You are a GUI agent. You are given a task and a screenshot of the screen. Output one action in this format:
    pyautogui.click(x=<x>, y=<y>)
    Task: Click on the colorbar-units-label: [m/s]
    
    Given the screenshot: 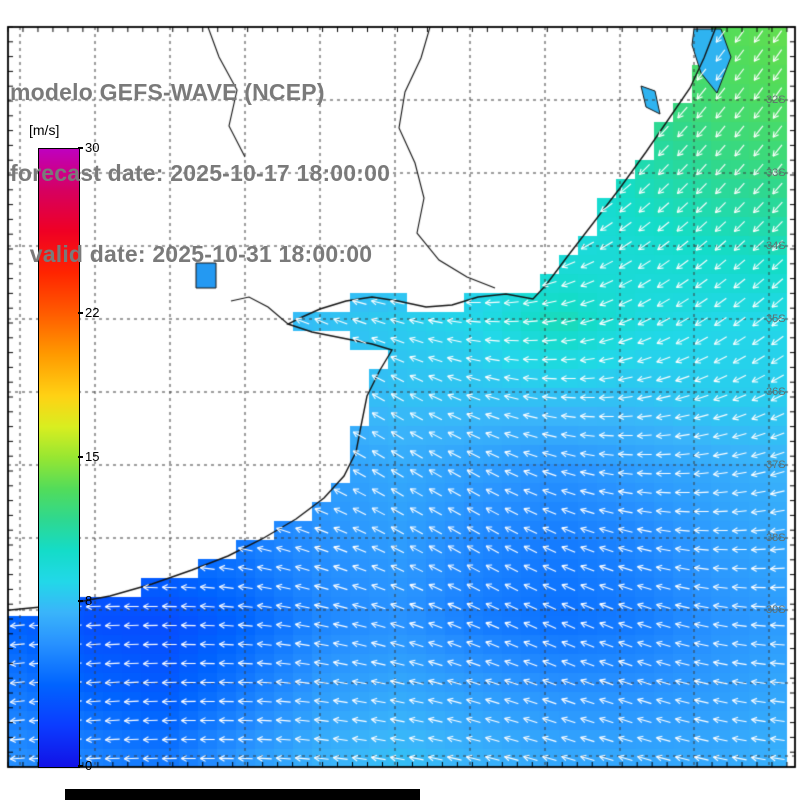 What is the action you would take?
    pyautogui.click(x=44, y=130)
    